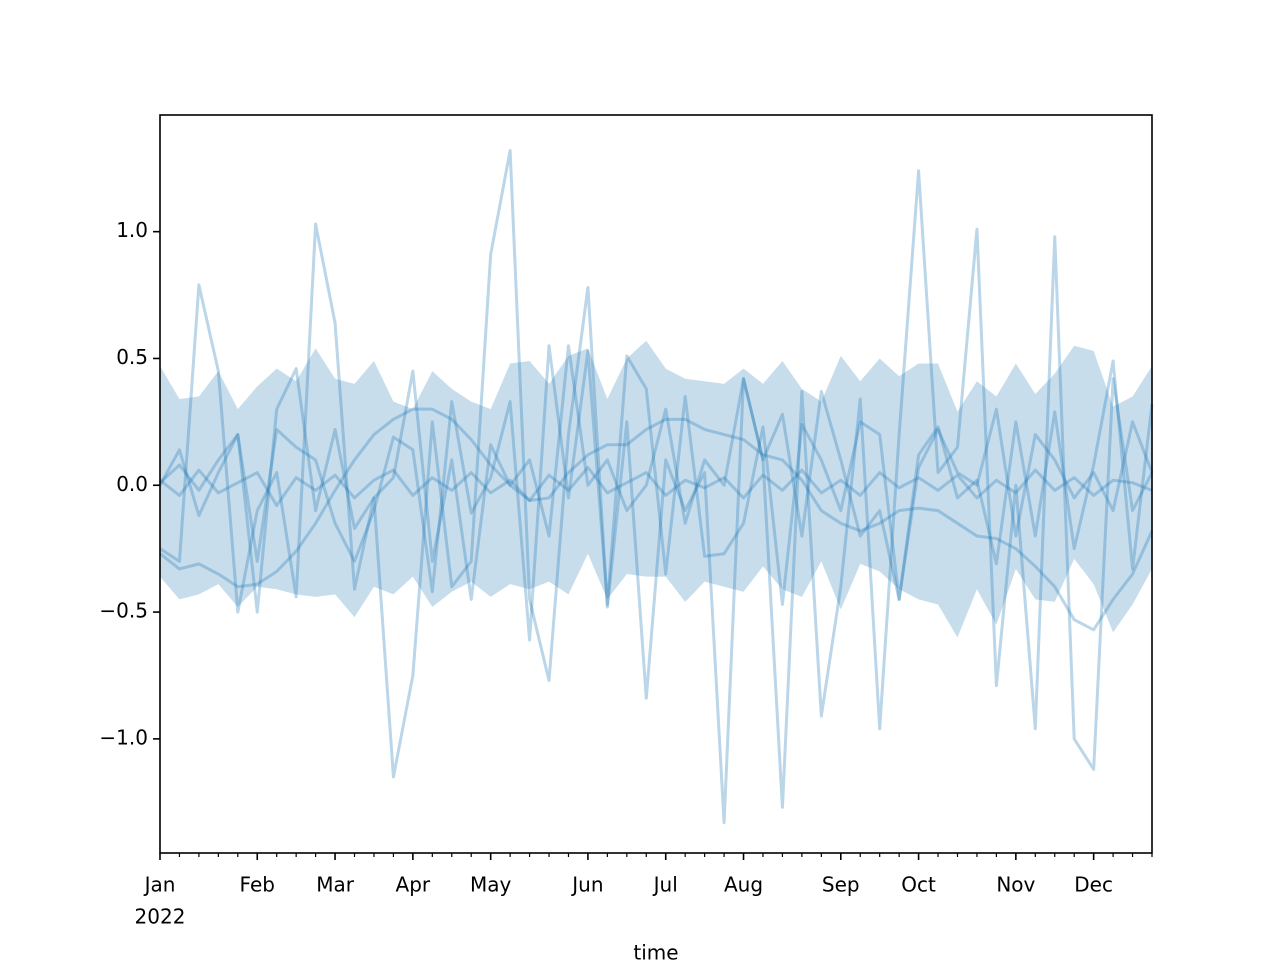  Describe the element at coordinates (132, 357) in the screenshot. I see `y-tick-label: 0.5` at that location.